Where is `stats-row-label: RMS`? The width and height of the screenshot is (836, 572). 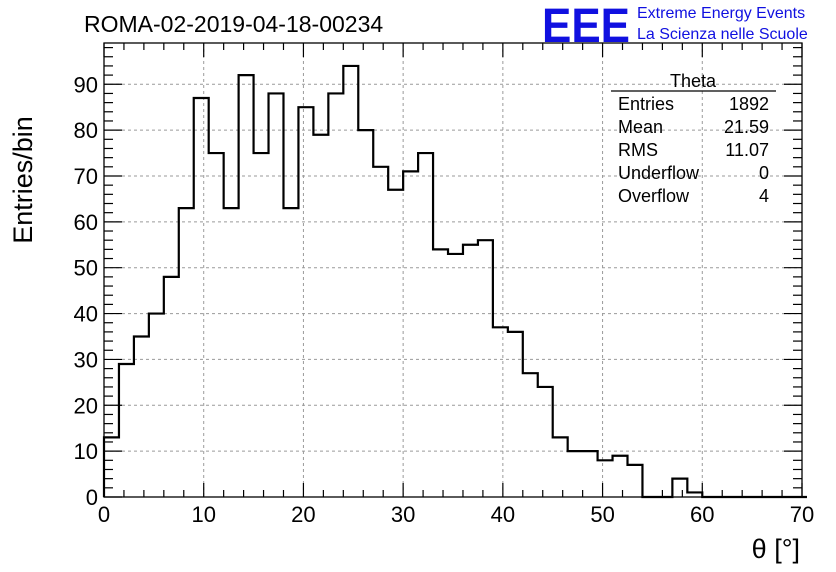
stats-row-label: RMS is located at coordinates (638, 150).